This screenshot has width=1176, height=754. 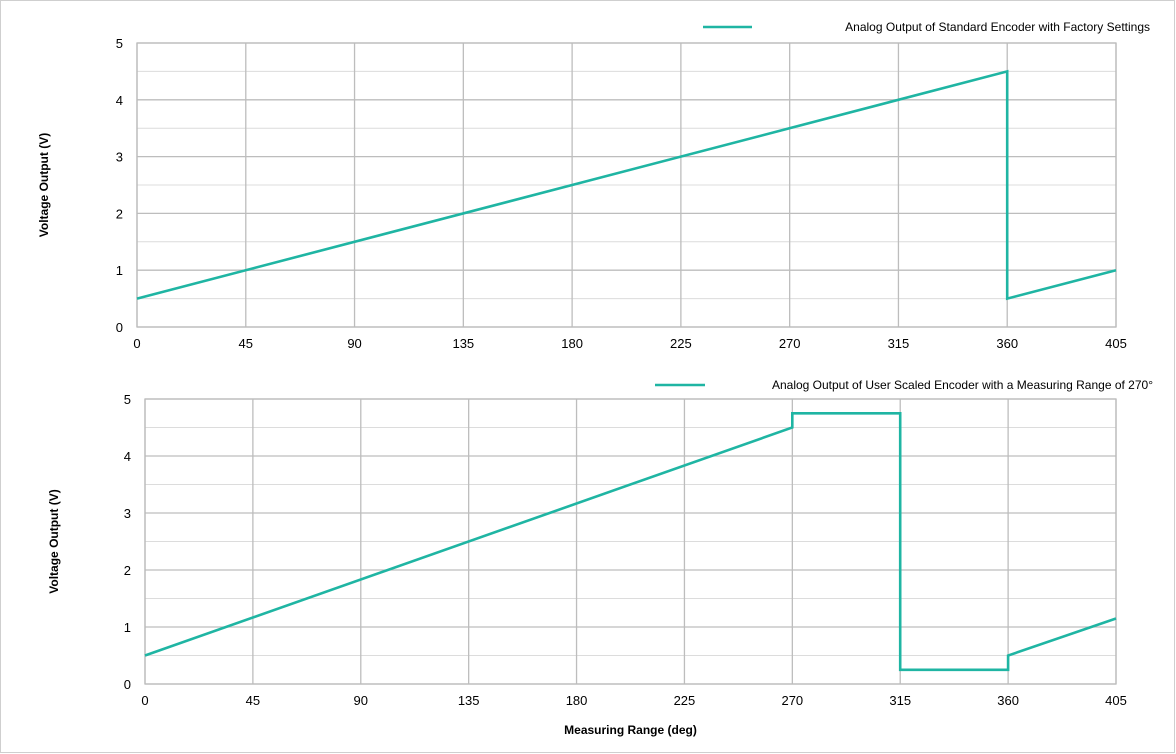 What do you see at coordinates (577, 700) in the screenshot?
I see `chart2-x-tick-label: 180` at bounding box center [577, 700].